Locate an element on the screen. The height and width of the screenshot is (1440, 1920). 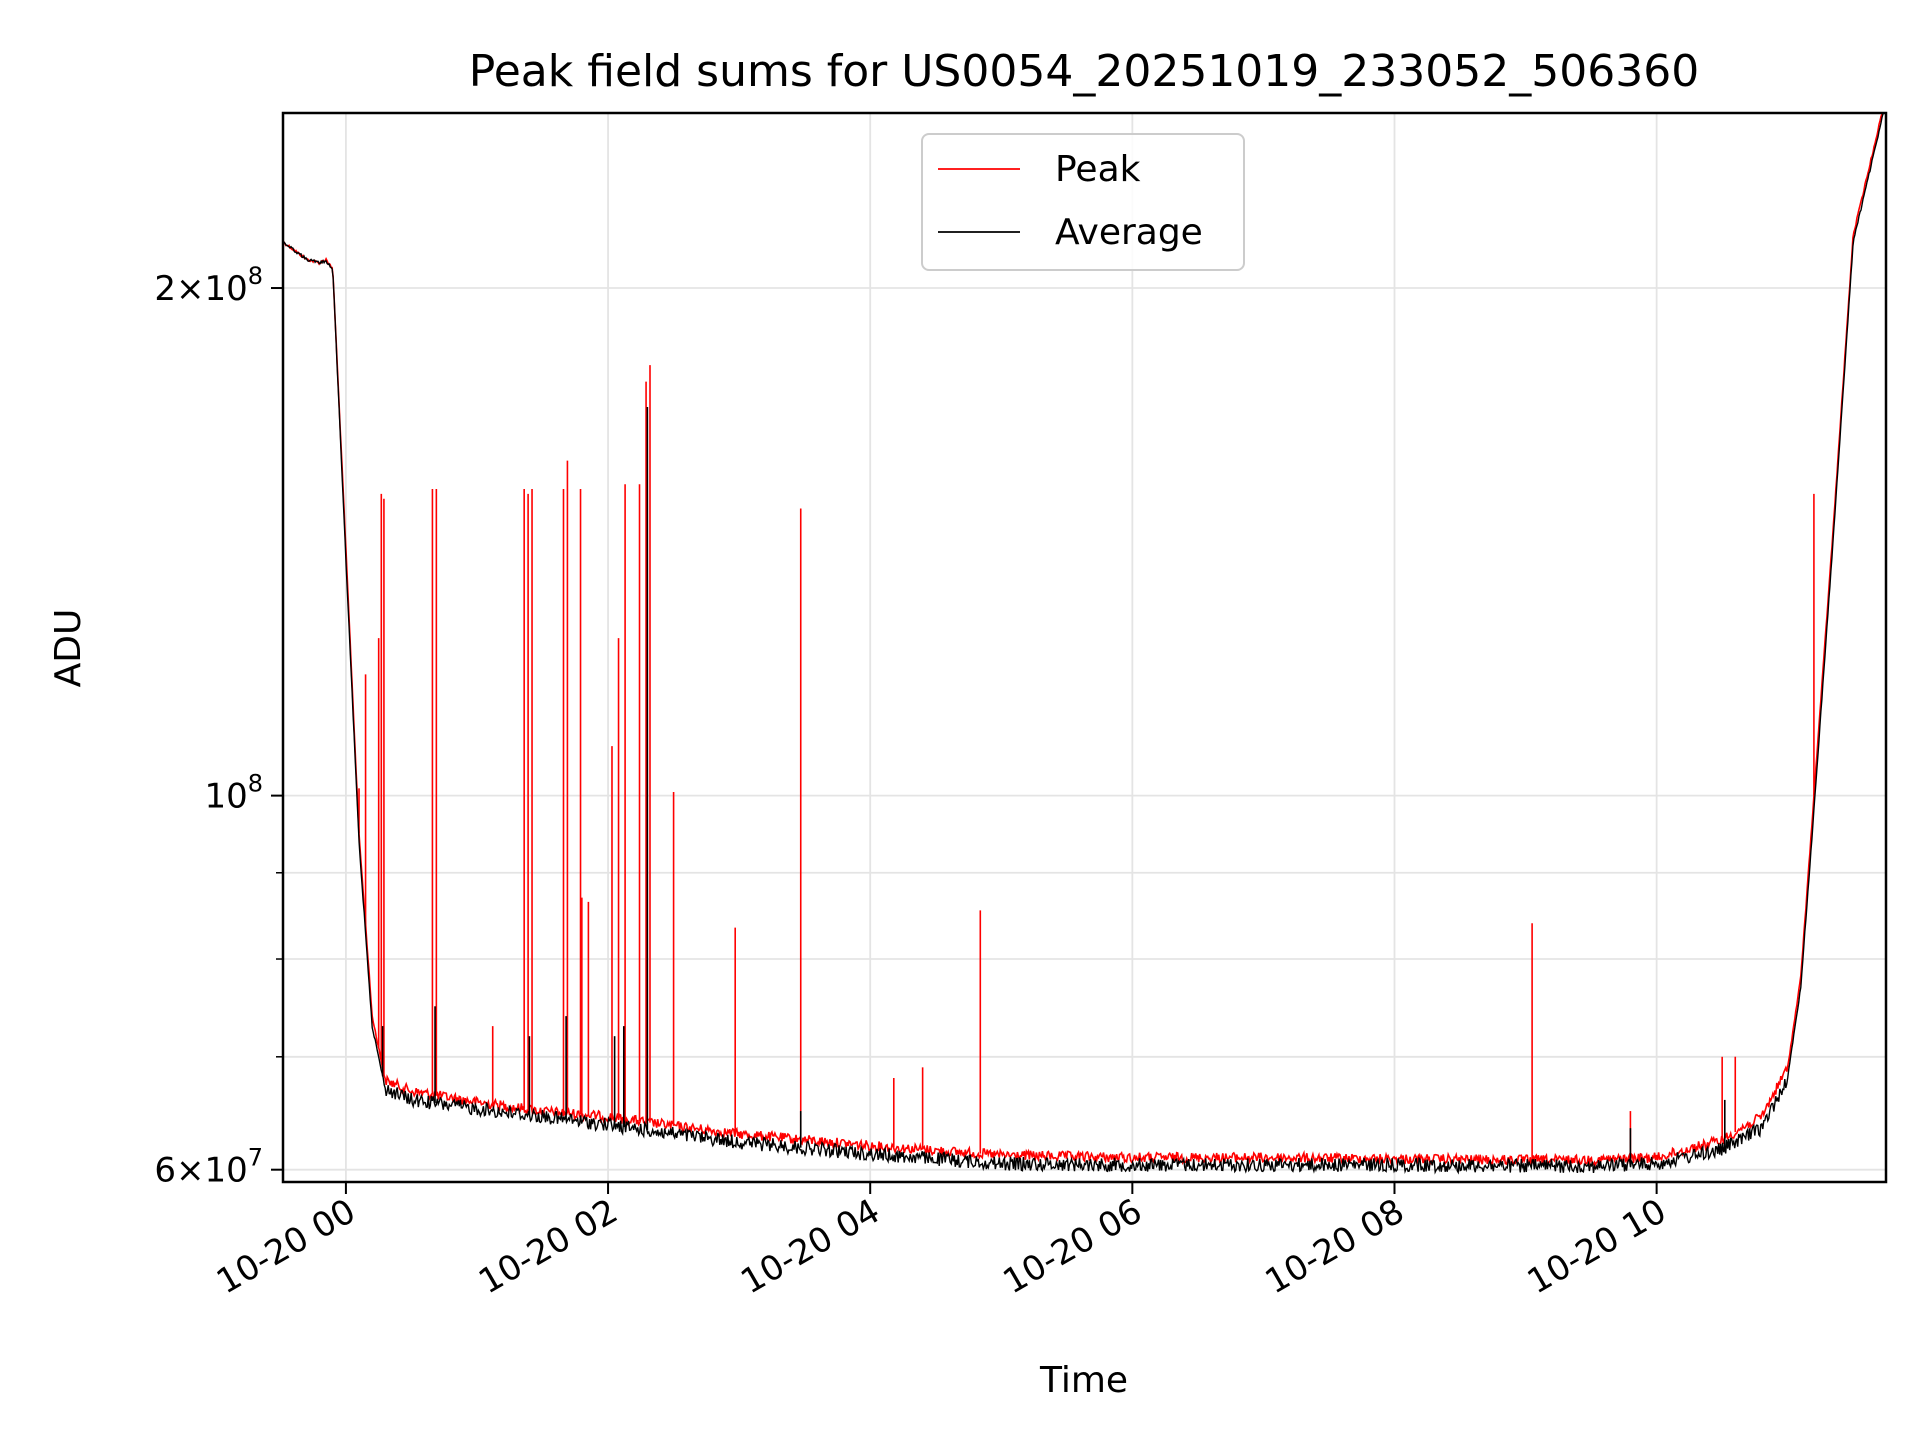
y-tick-label: 6×107 is located at coordinates (208, 1167).